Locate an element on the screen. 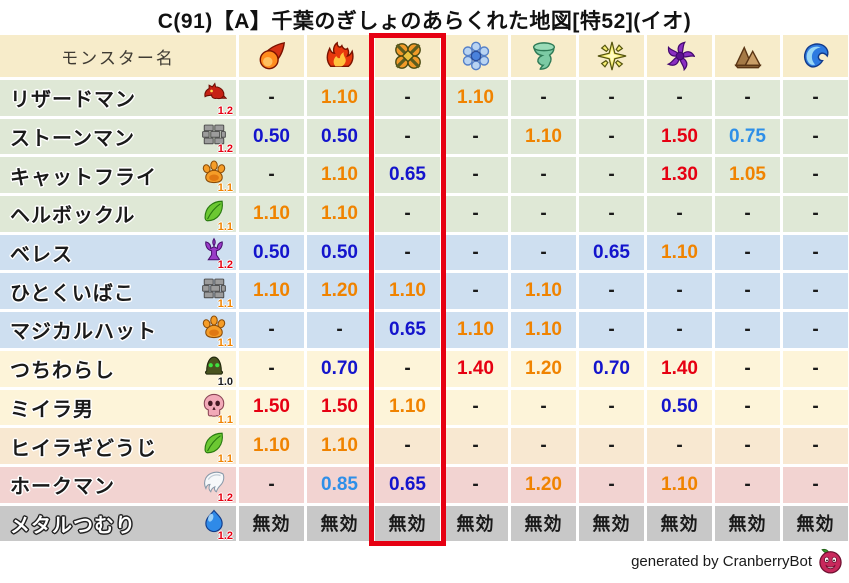 The width and height of the screenshot is (849, 583). tornado-icon is located at coordinates (544, 56).